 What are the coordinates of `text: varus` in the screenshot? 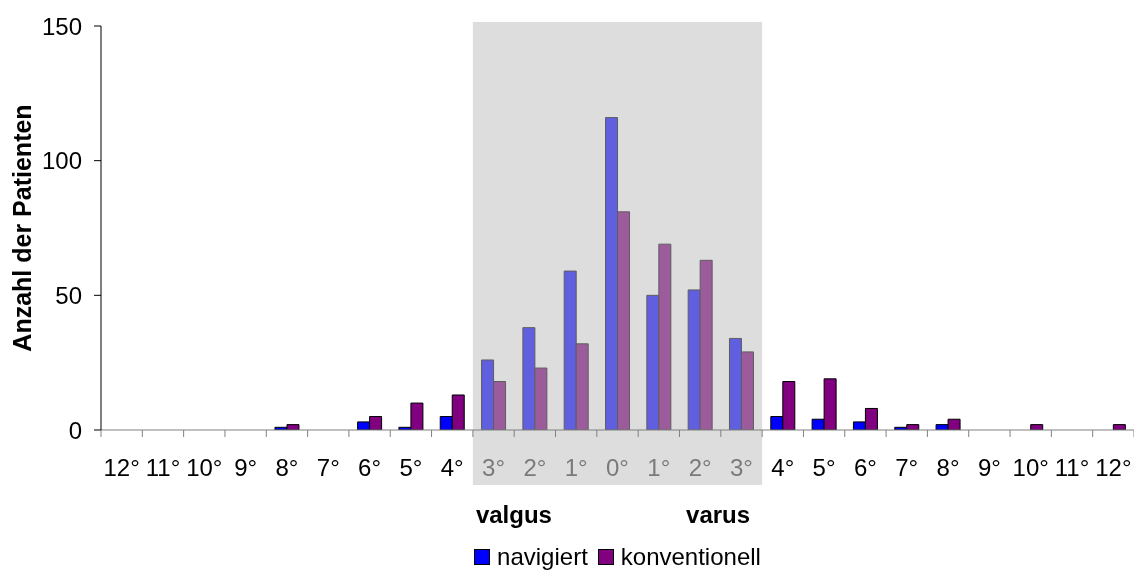 It's located at (718, 515).